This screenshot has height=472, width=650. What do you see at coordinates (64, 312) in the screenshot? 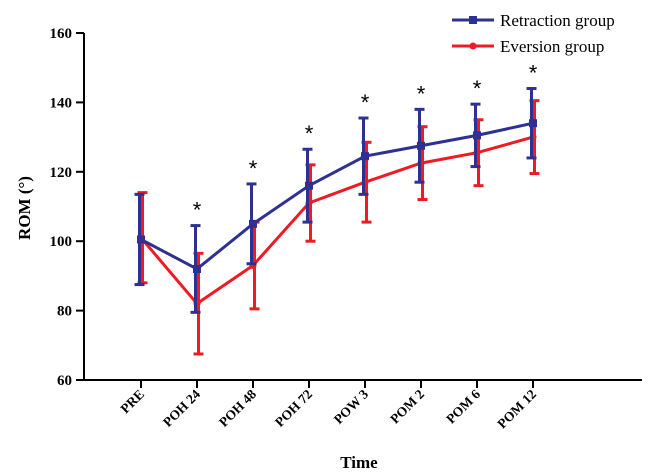
I see `y-tick-label: 80` at bounding box center [64, 312].